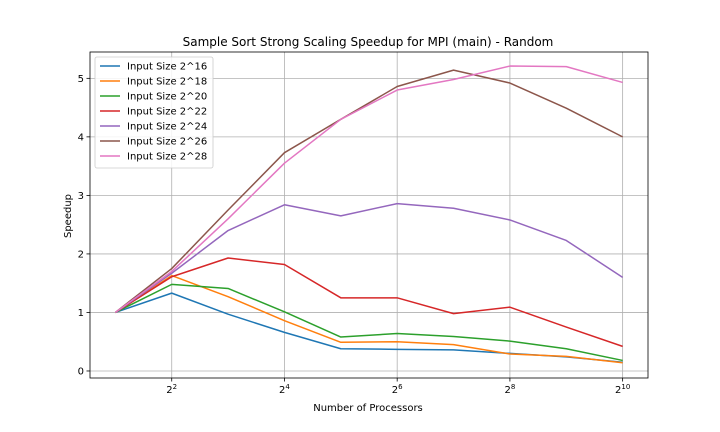  I want to click on x-tick-exponent: 8, so click(513, 387).